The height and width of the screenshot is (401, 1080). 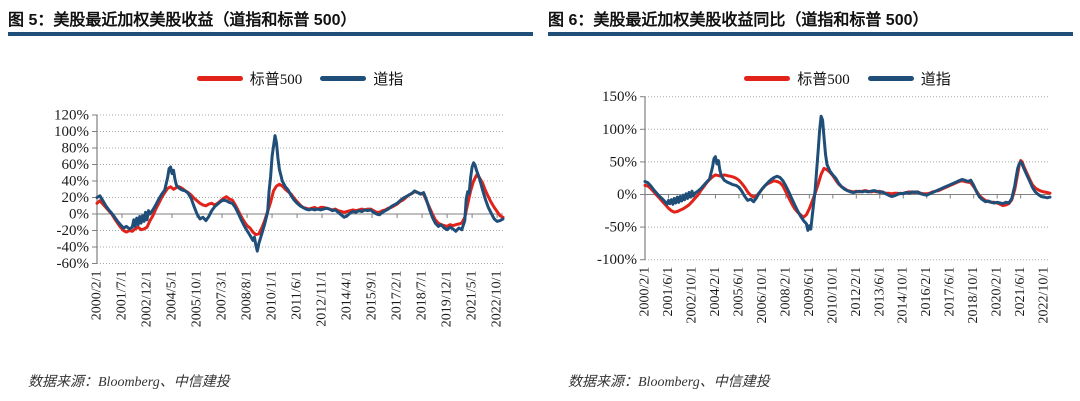 I want to click on x-tick-label: 2017/6/1, so click(x=950, y=292).